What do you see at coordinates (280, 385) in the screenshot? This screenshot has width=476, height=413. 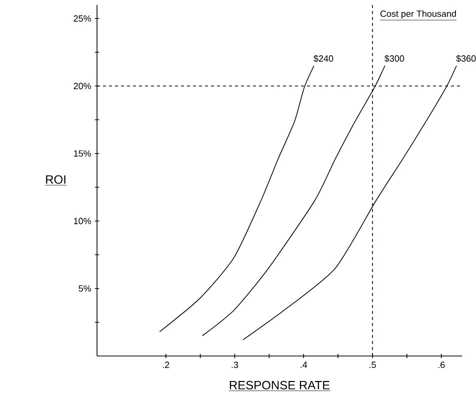 I see `x-axis-title: RESPONSE RATE` at bounding box center [280, 385].